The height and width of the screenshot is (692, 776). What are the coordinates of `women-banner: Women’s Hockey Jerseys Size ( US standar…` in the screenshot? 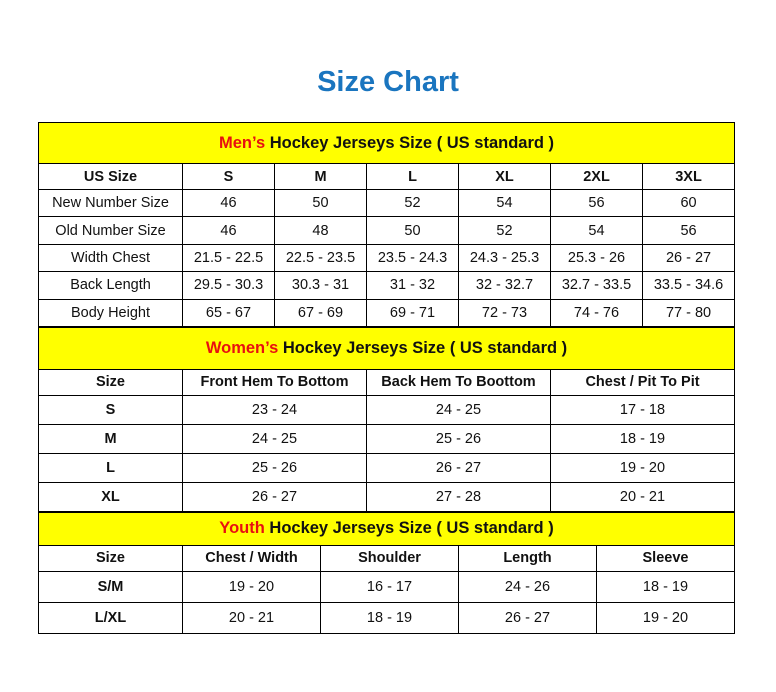 It's located at (386, 348).